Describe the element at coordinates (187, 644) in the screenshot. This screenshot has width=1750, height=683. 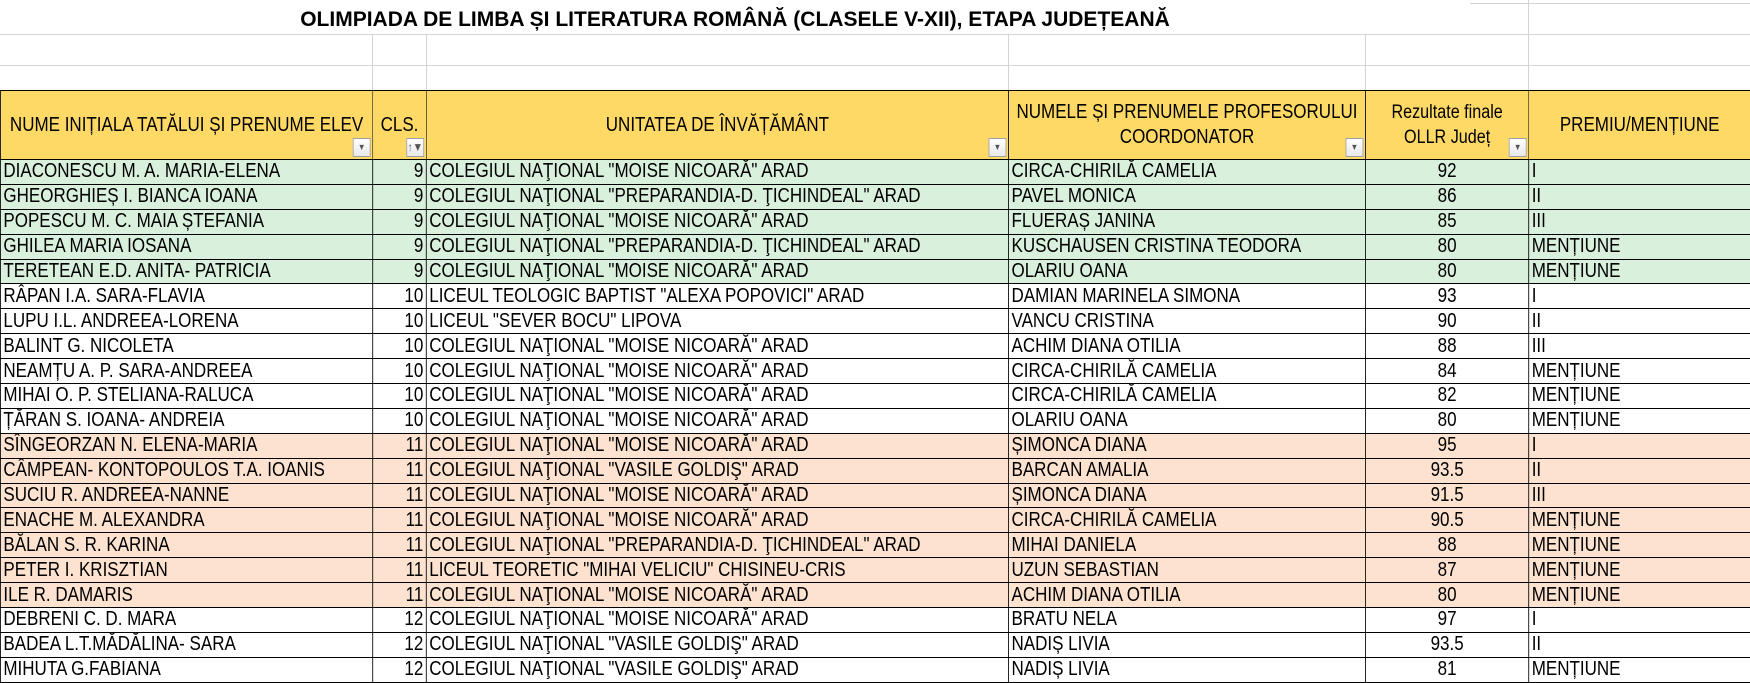
I see `cell-student-name: BADEA L.T.MĂDĂLINA- SARA` at that location.